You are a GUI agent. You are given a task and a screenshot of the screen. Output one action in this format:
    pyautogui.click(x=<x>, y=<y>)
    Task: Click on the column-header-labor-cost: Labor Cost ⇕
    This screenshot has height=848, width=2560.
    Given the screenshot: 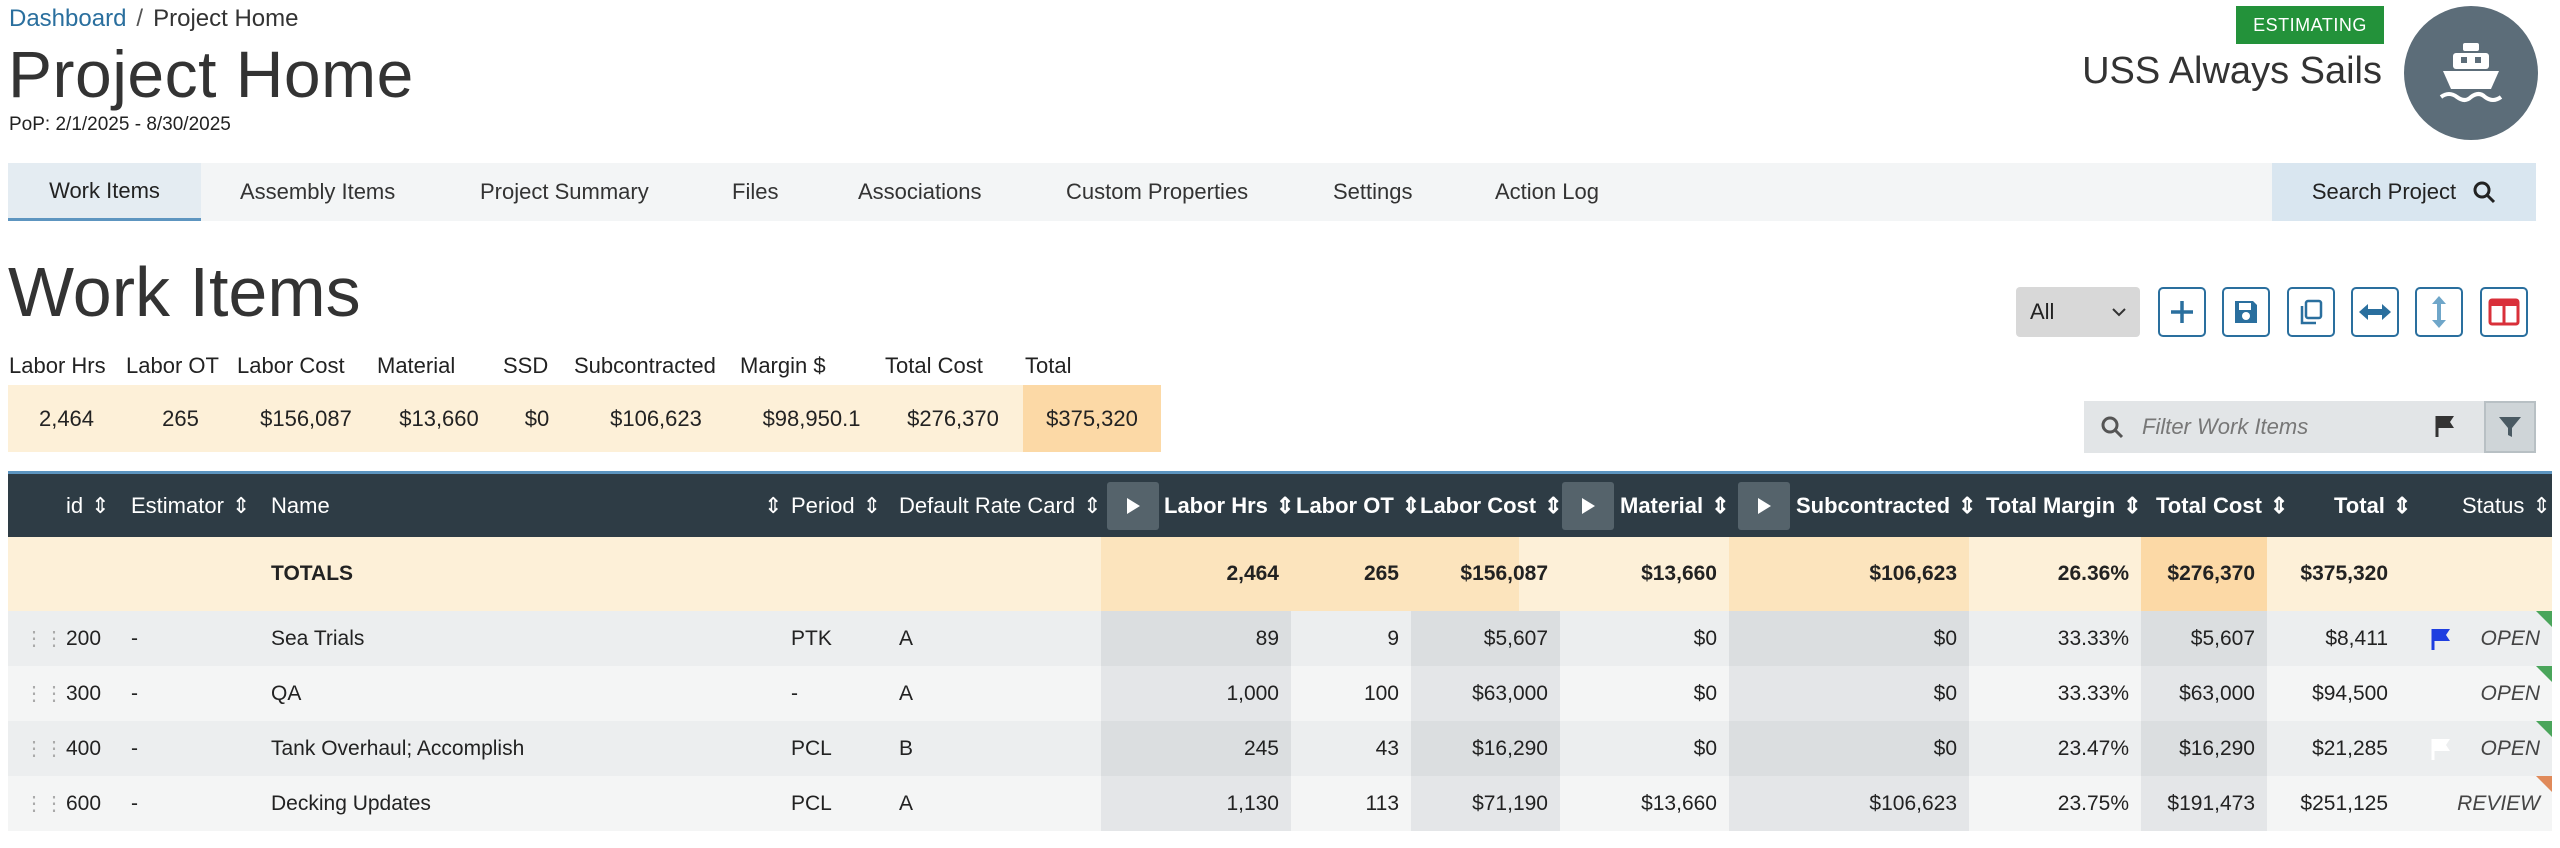 What is the action you would take?
    pyautogui.click(x=1491, y=505)
    